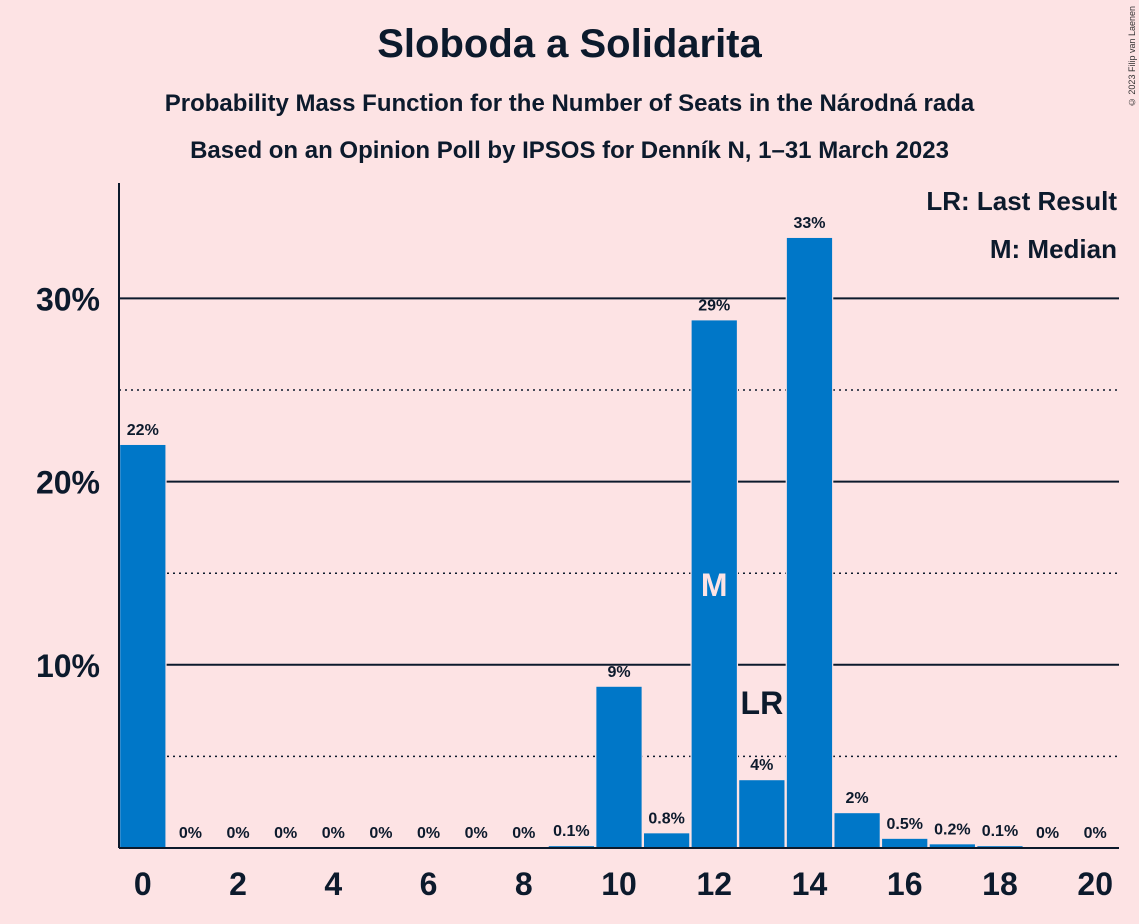 Image resolution: width=1139 pixels, height=924 pixels. Describe the element at coordinates (68, 299) in the screenshot. I see `y-tick-label: 30%` at that location.